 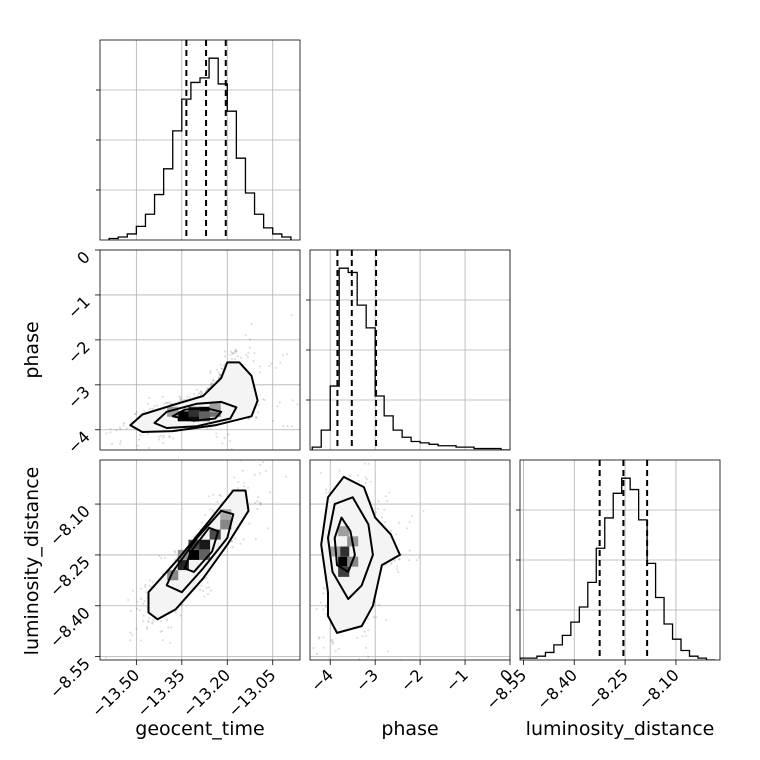 What do you see at coordinates (206, 692) in the screenshot?
I see `x-tick-label: −13.20` at bounding box center [206, 692].